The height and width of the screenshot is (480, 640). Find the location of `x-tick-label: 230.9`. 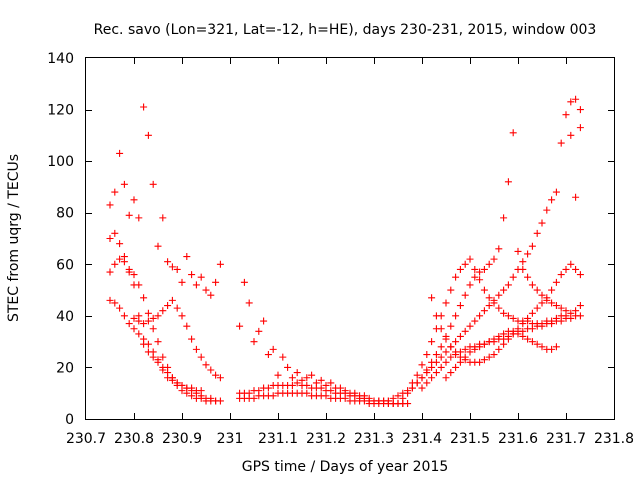

x-tick-label: 230.9 is located at coordinates (182, 439).